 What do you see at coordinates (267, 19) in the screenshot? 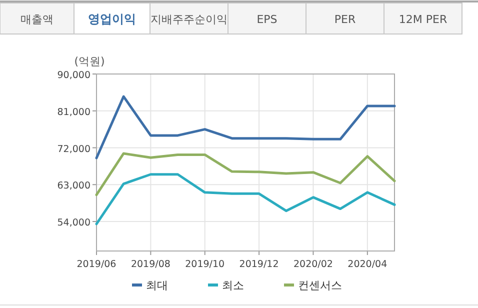
I see `text: EPS` at bounding box center [267, 19].